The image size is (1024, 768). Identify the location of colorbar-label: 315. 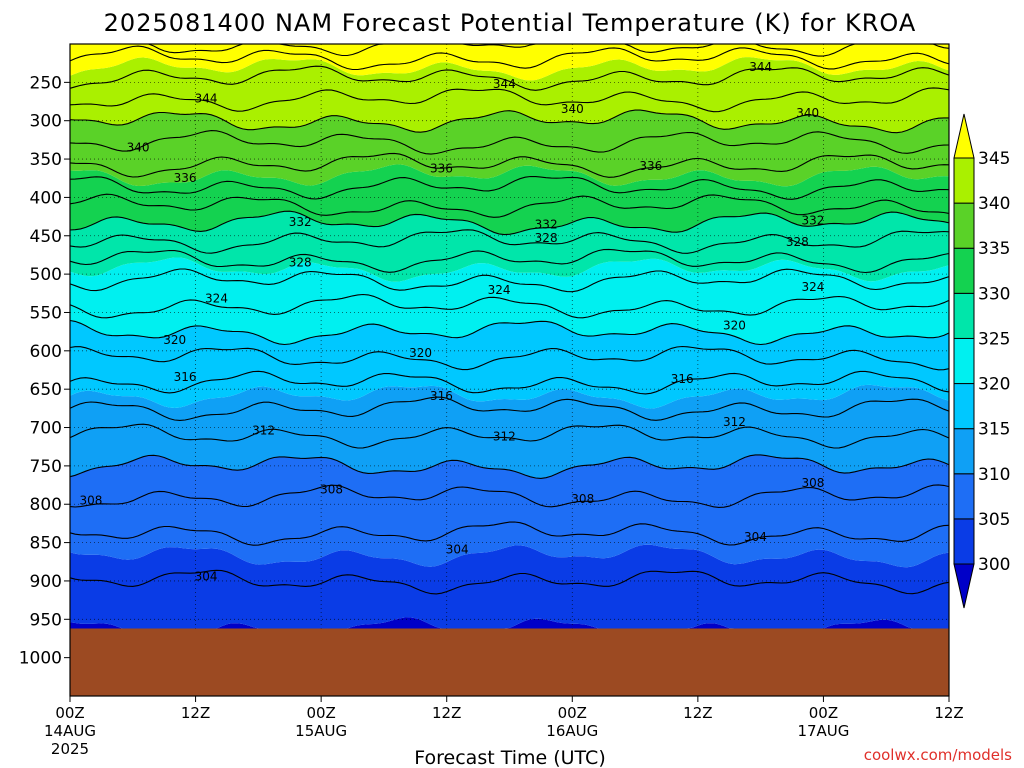
(994, 430).